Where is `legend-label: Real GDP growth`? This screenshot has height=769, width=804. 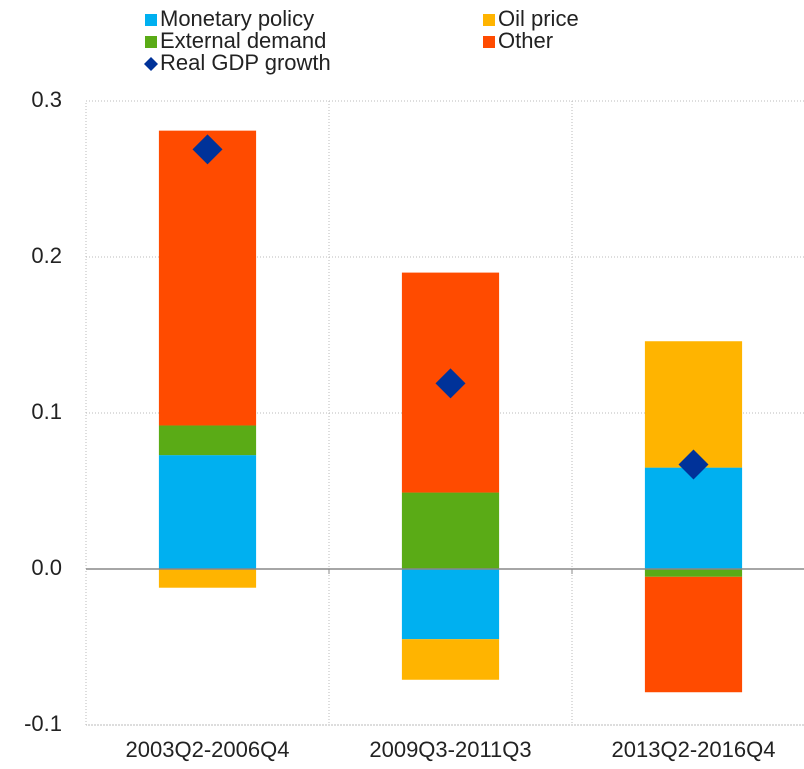
legend-label: Real GDP growth is located at coordinates (245, 62).